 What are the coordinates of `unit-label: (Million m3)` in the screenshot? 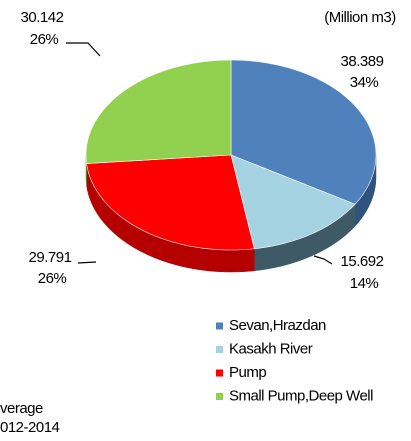 It's located at (360, 17).